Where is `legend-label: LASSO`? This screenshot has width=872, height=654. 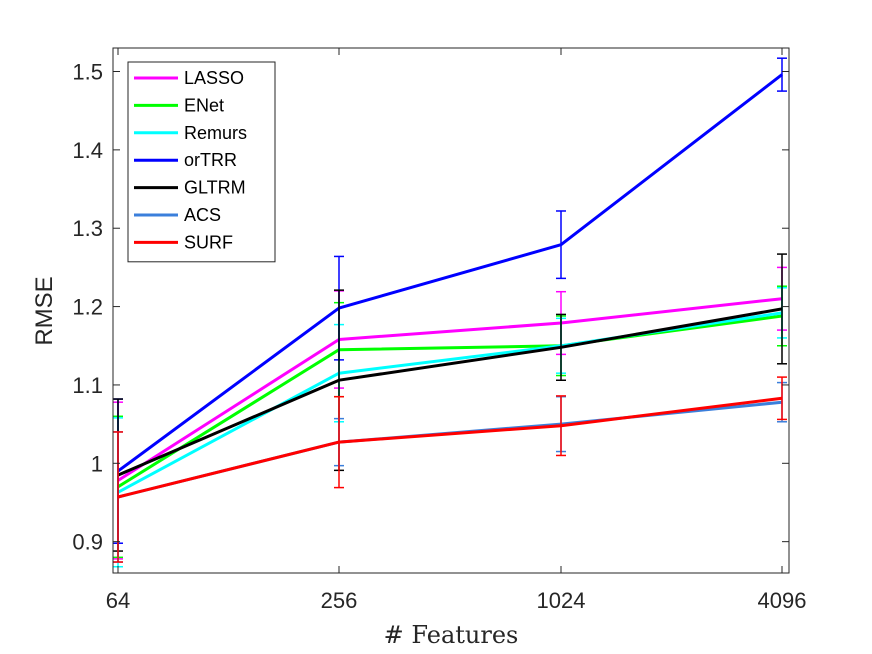 legend-label: LASSO is located at coordinates (214, 78).